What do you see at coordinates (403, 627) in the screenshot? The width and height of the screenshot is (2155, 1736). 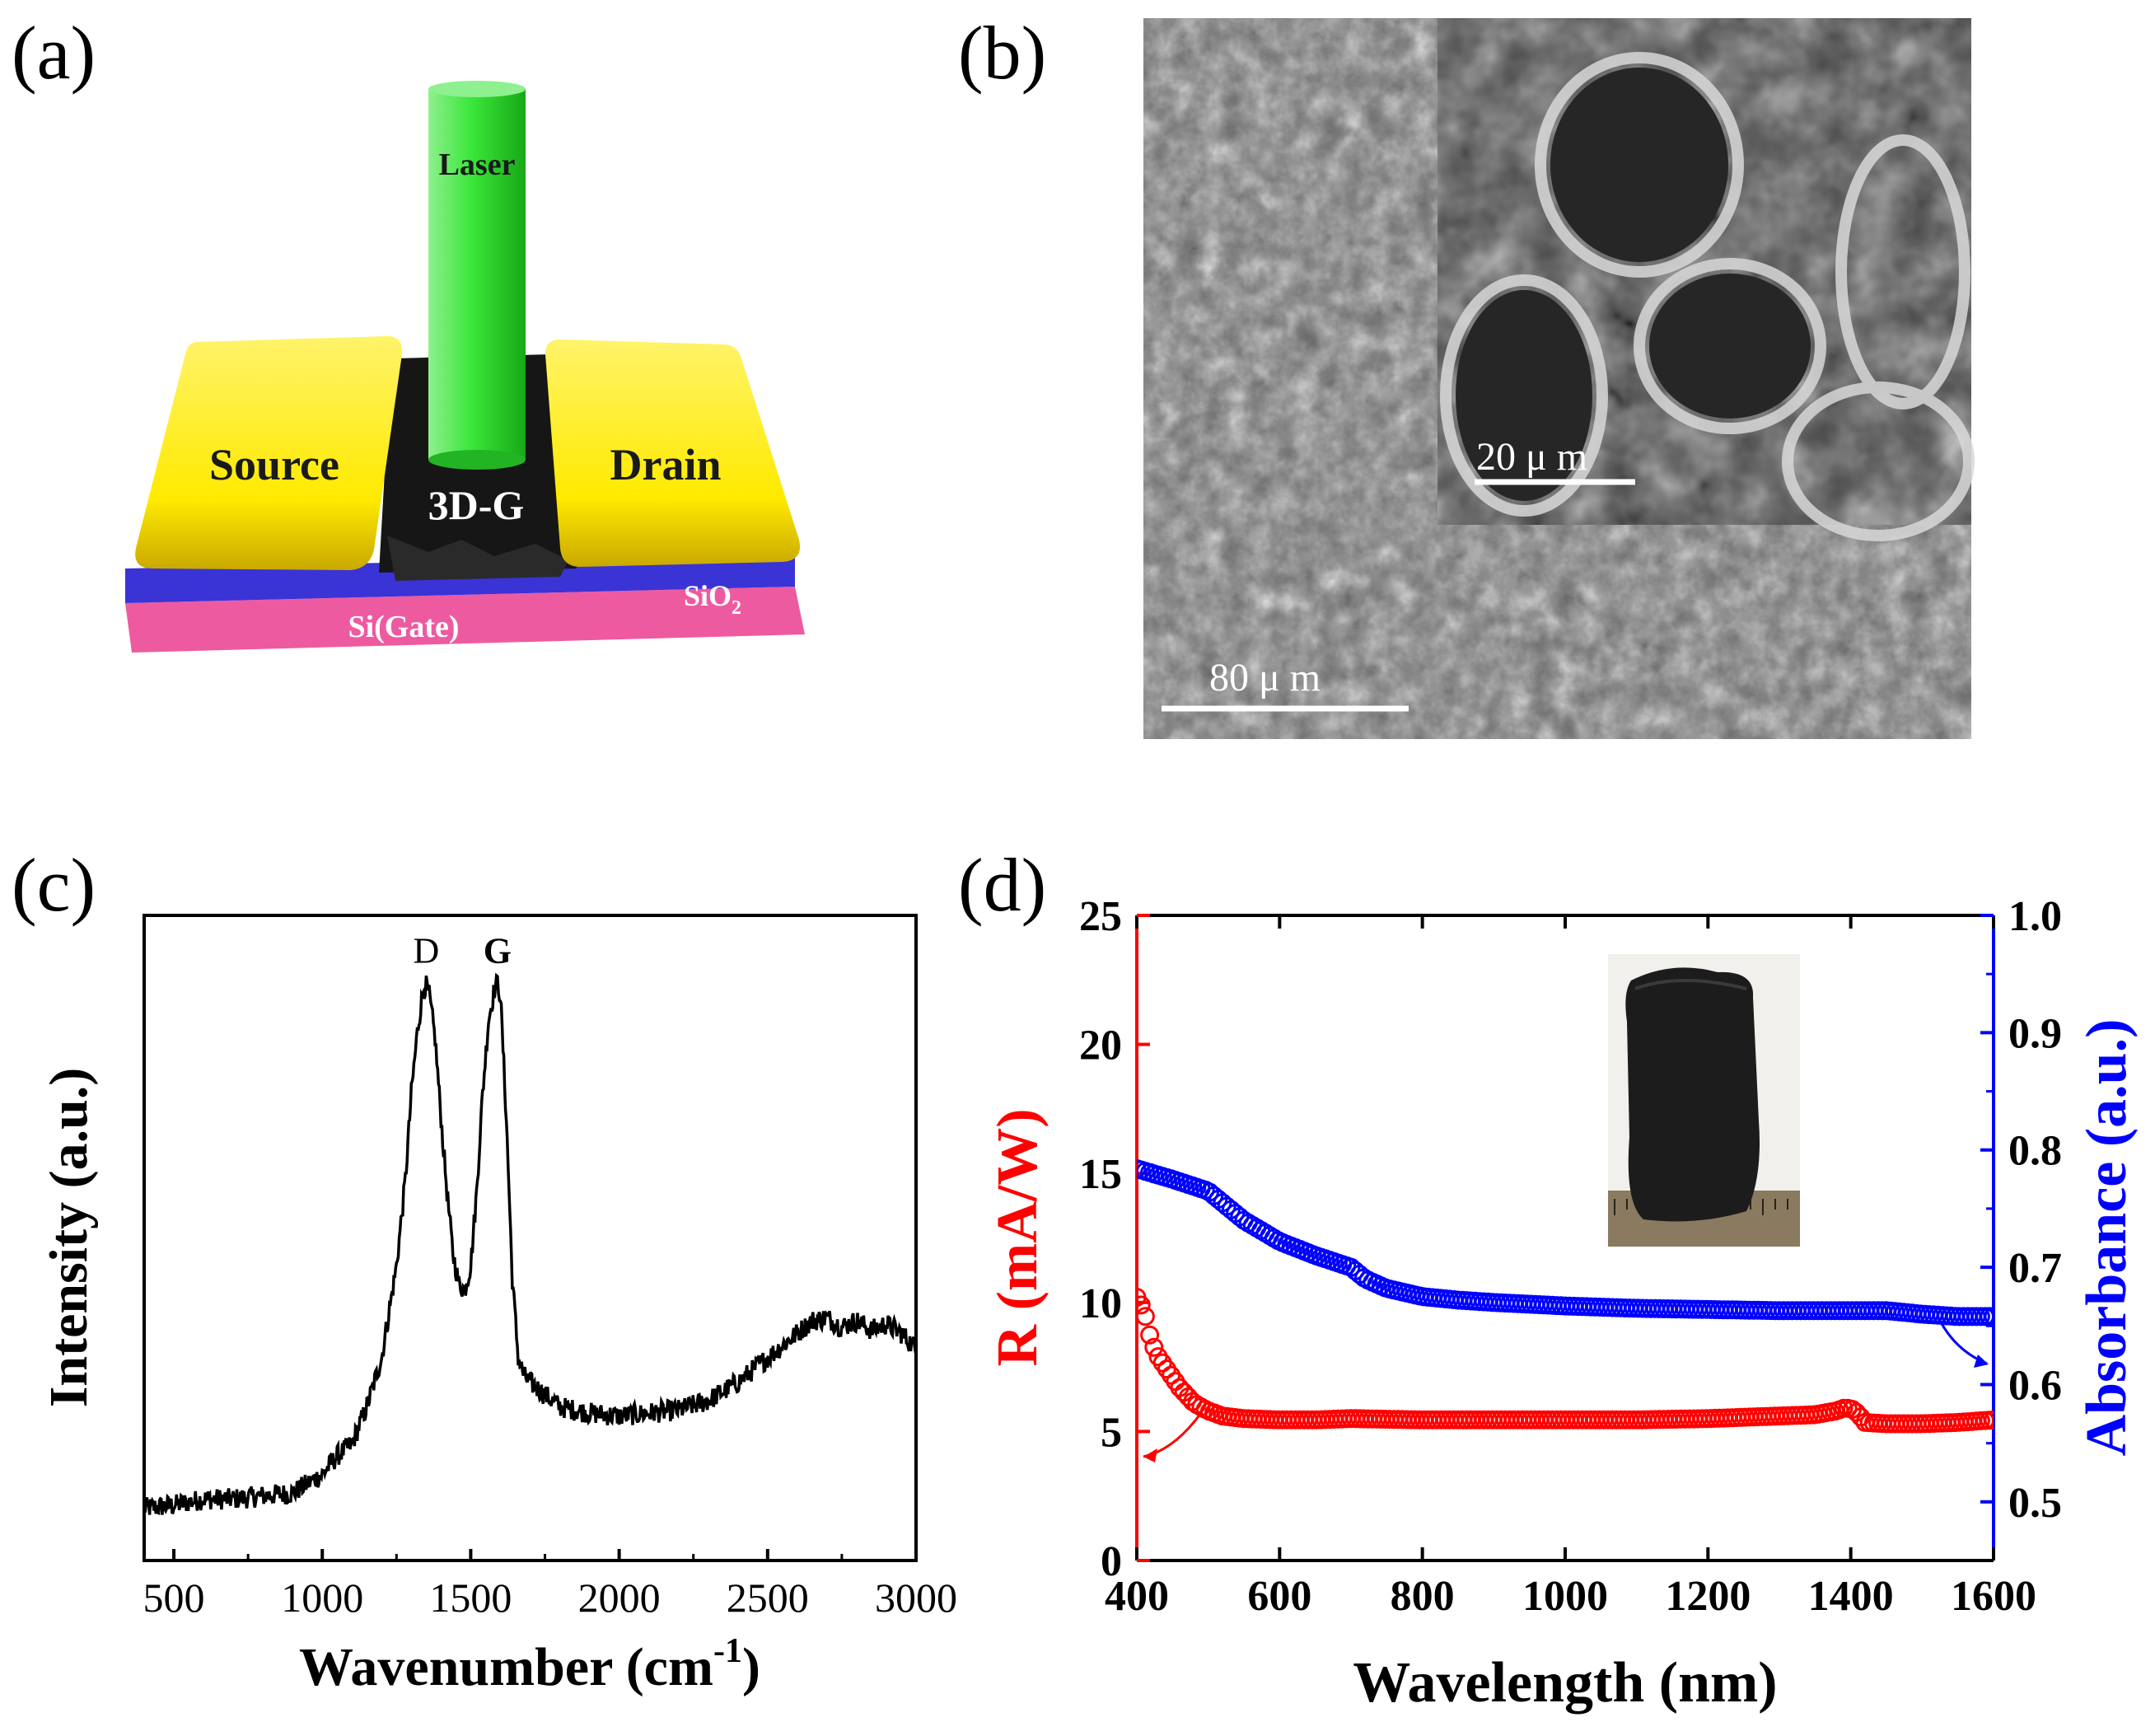 I see `gate-label: Si(Gate)` at bounding box center [403, 627].